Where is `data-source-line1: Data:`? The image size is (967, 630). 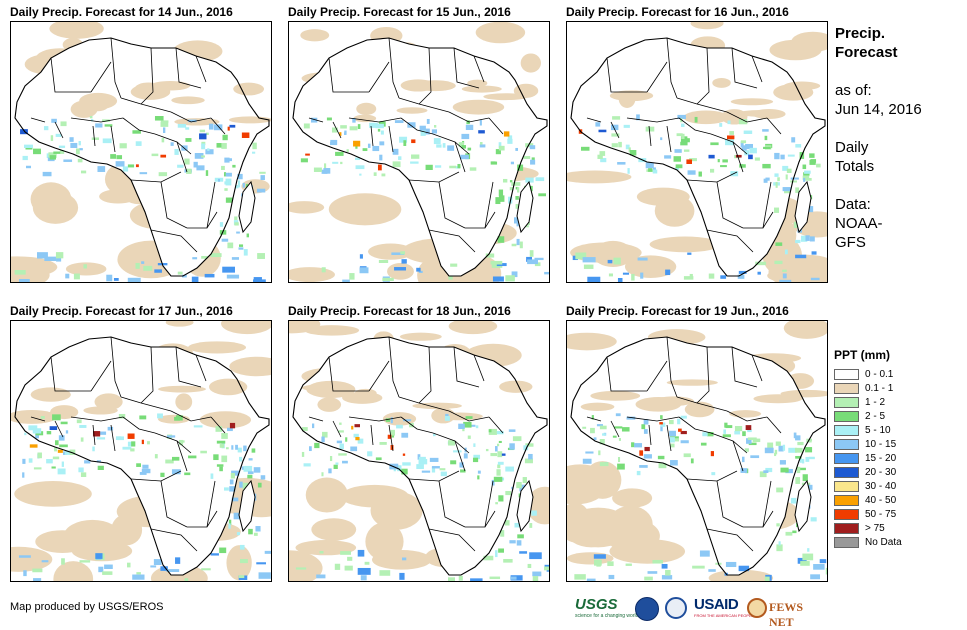 data-source-line1: Data: is located at coordinates (853, 204).